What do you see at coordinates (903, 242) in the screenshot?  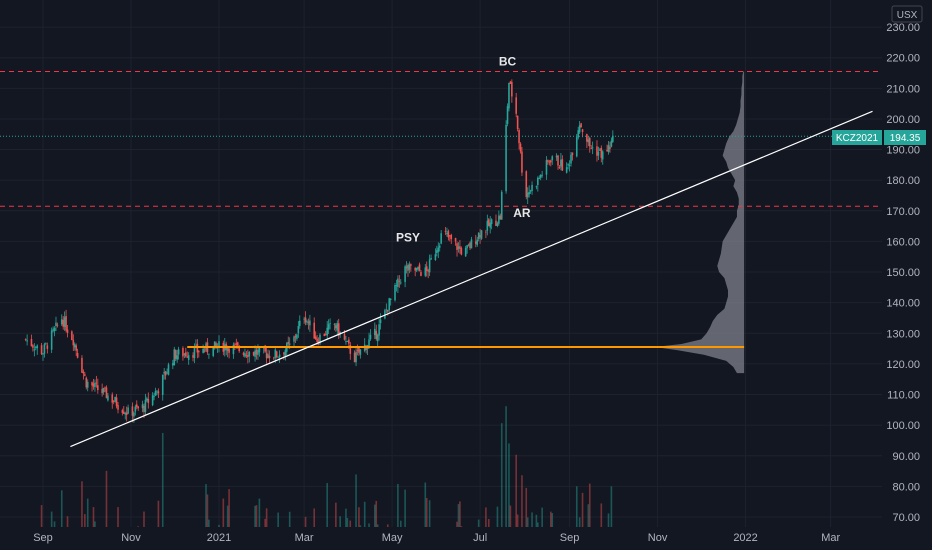 I see `y-tick-label: 160.00` at bounding box center [903, 242].